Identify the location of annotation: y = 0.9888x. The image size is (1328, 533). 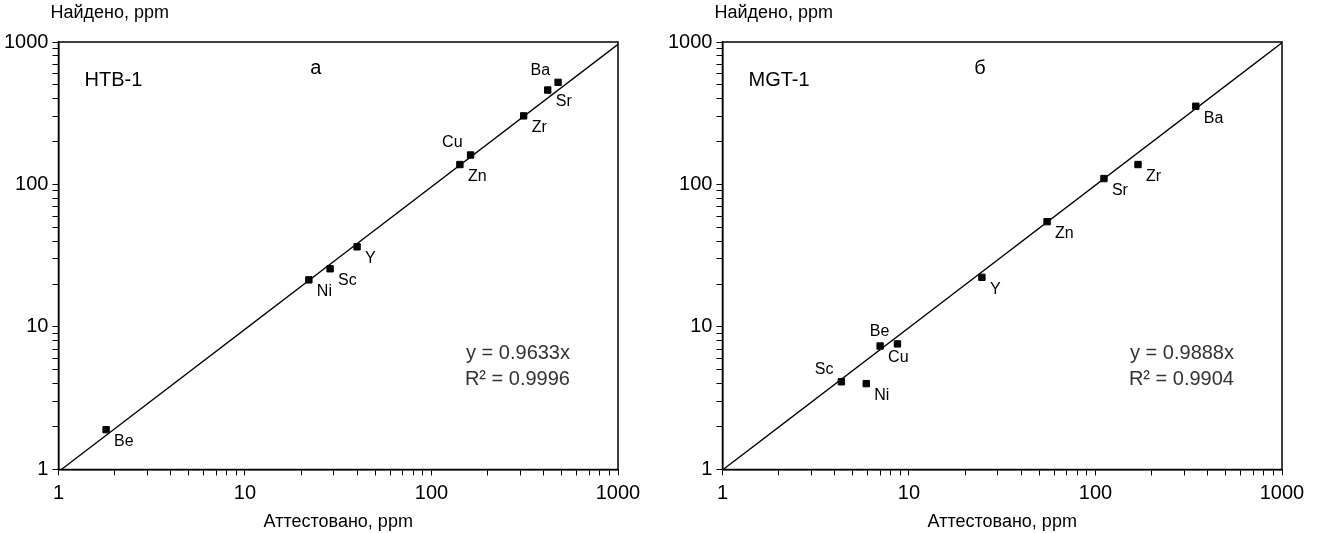
(1182, 351).